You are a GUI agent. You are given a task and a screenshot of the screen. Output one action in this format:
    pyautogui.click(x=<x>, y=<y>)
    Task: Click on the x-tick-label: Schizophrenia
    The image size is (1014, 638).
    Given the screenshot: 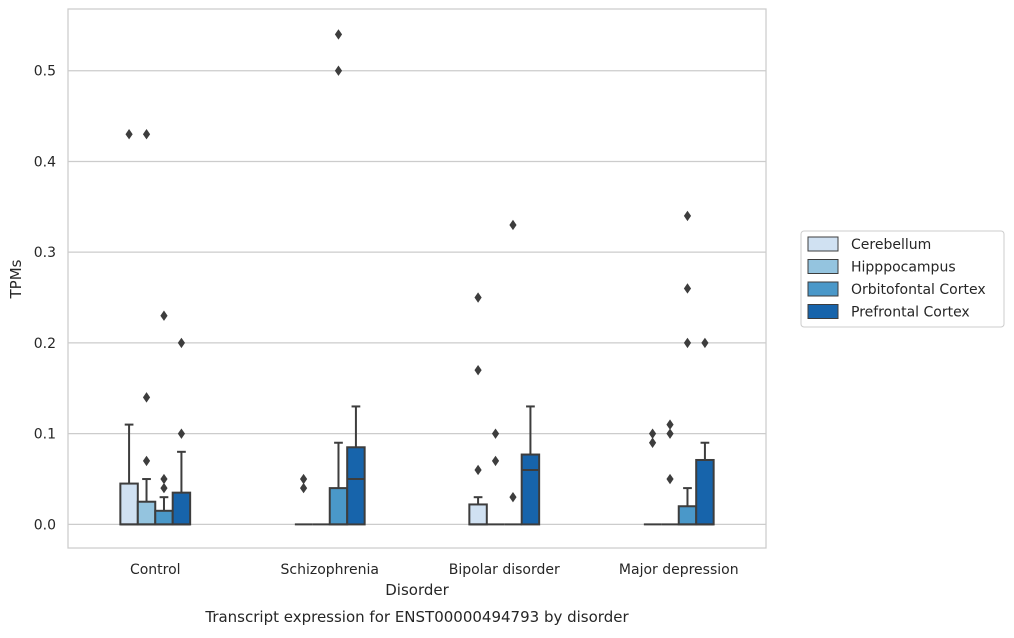 What is the action you would take?
    pyautogui.click(x=330, y=570)
    